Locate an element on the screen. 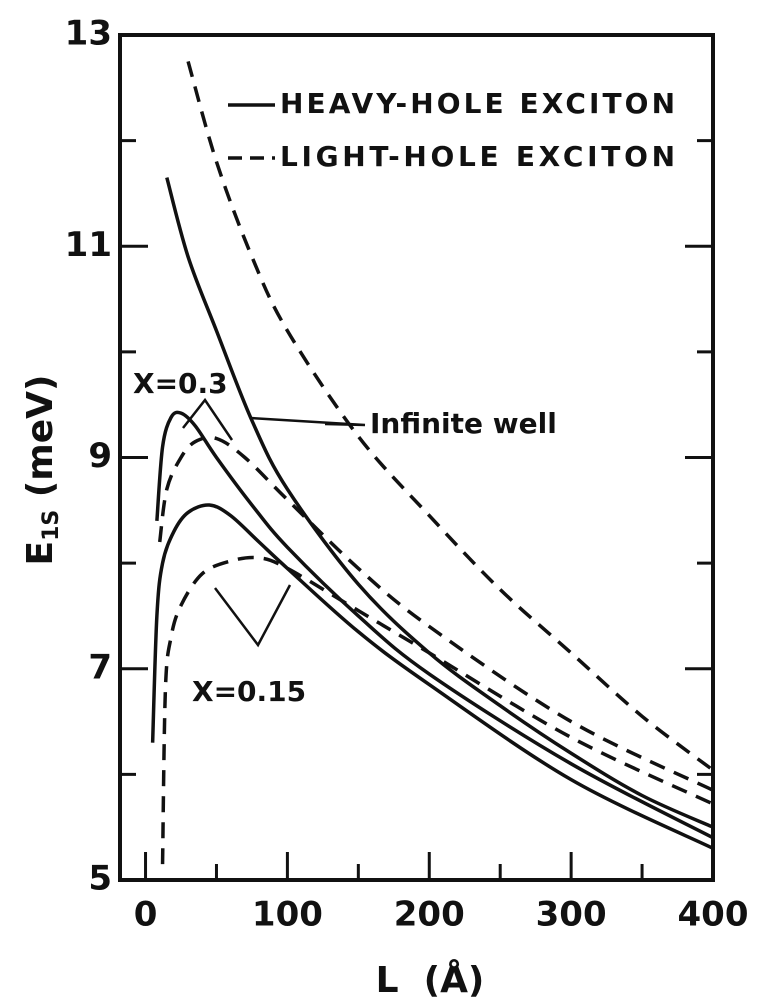 This screenshot has width=773, height=1005. y-label-sub: 1S is located at coordinates (51, 525).